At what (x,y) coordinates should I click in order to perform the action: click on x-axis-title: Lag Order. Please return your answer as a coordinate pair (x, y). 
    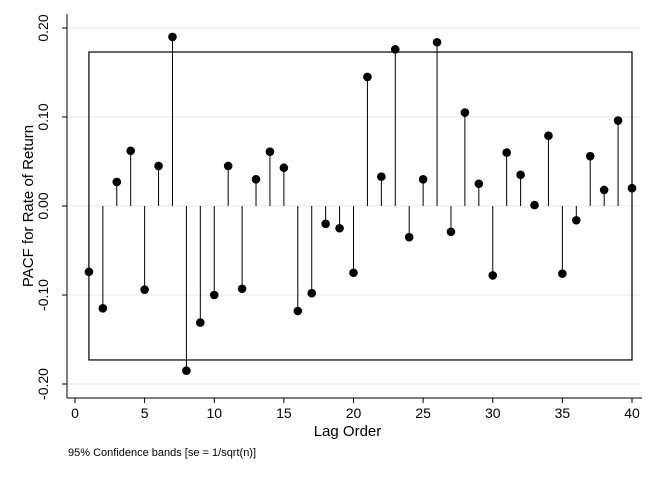
    Looking at the image, I should click on (348, 431).